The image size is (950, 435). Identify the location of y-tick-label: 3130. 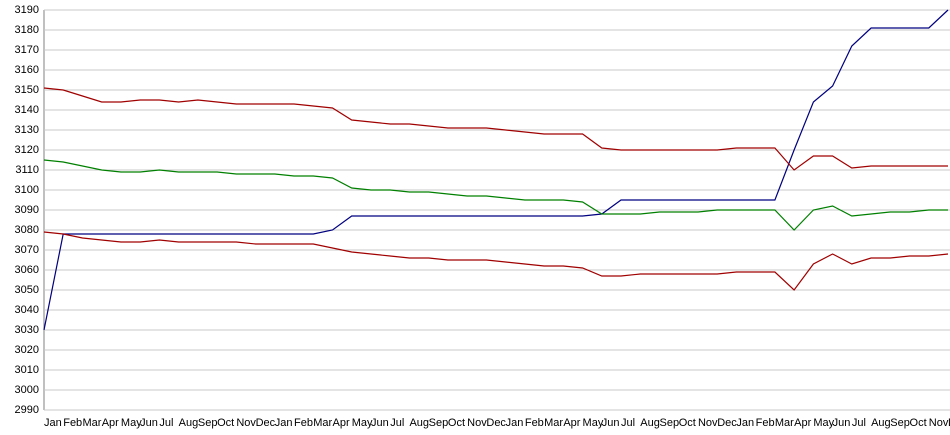
(27, 130).